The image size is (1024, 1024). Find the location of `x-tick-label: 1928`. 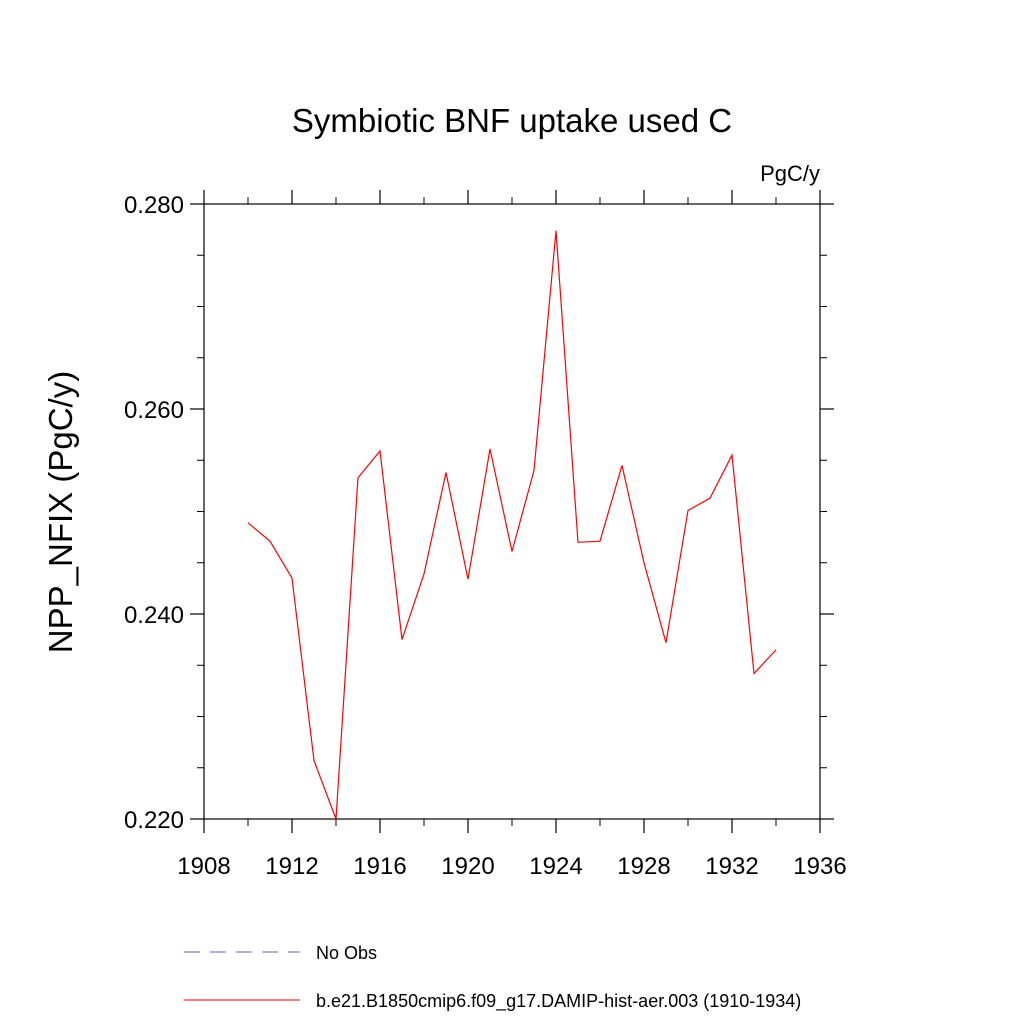

x-tick-label: 1928 is located at coordinates (643, 866).